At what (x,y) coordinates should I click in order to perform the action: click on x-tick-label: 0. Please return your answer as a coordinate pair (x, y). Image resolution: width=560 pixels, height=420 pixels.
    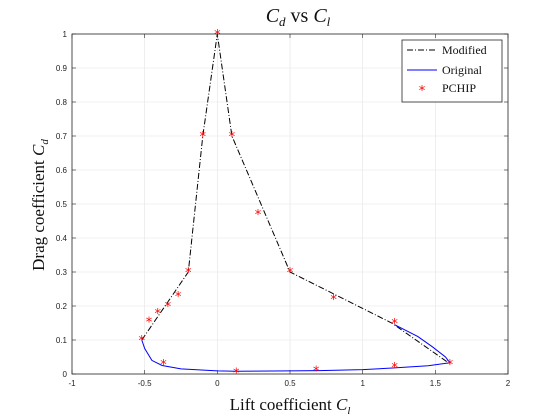
    Looking at the image, I should click on (217, 383).